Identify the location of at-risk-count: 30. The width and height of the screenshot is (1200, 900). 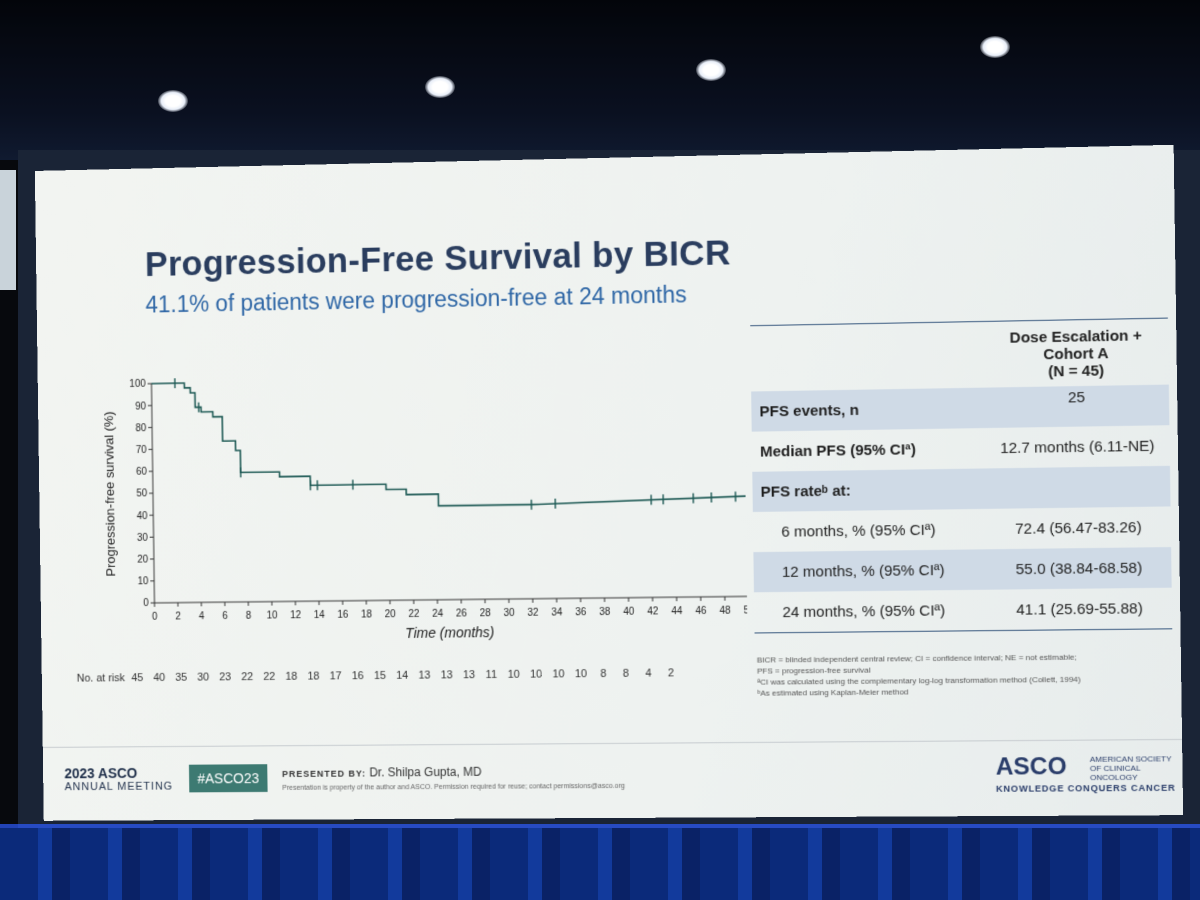
(203, 678).